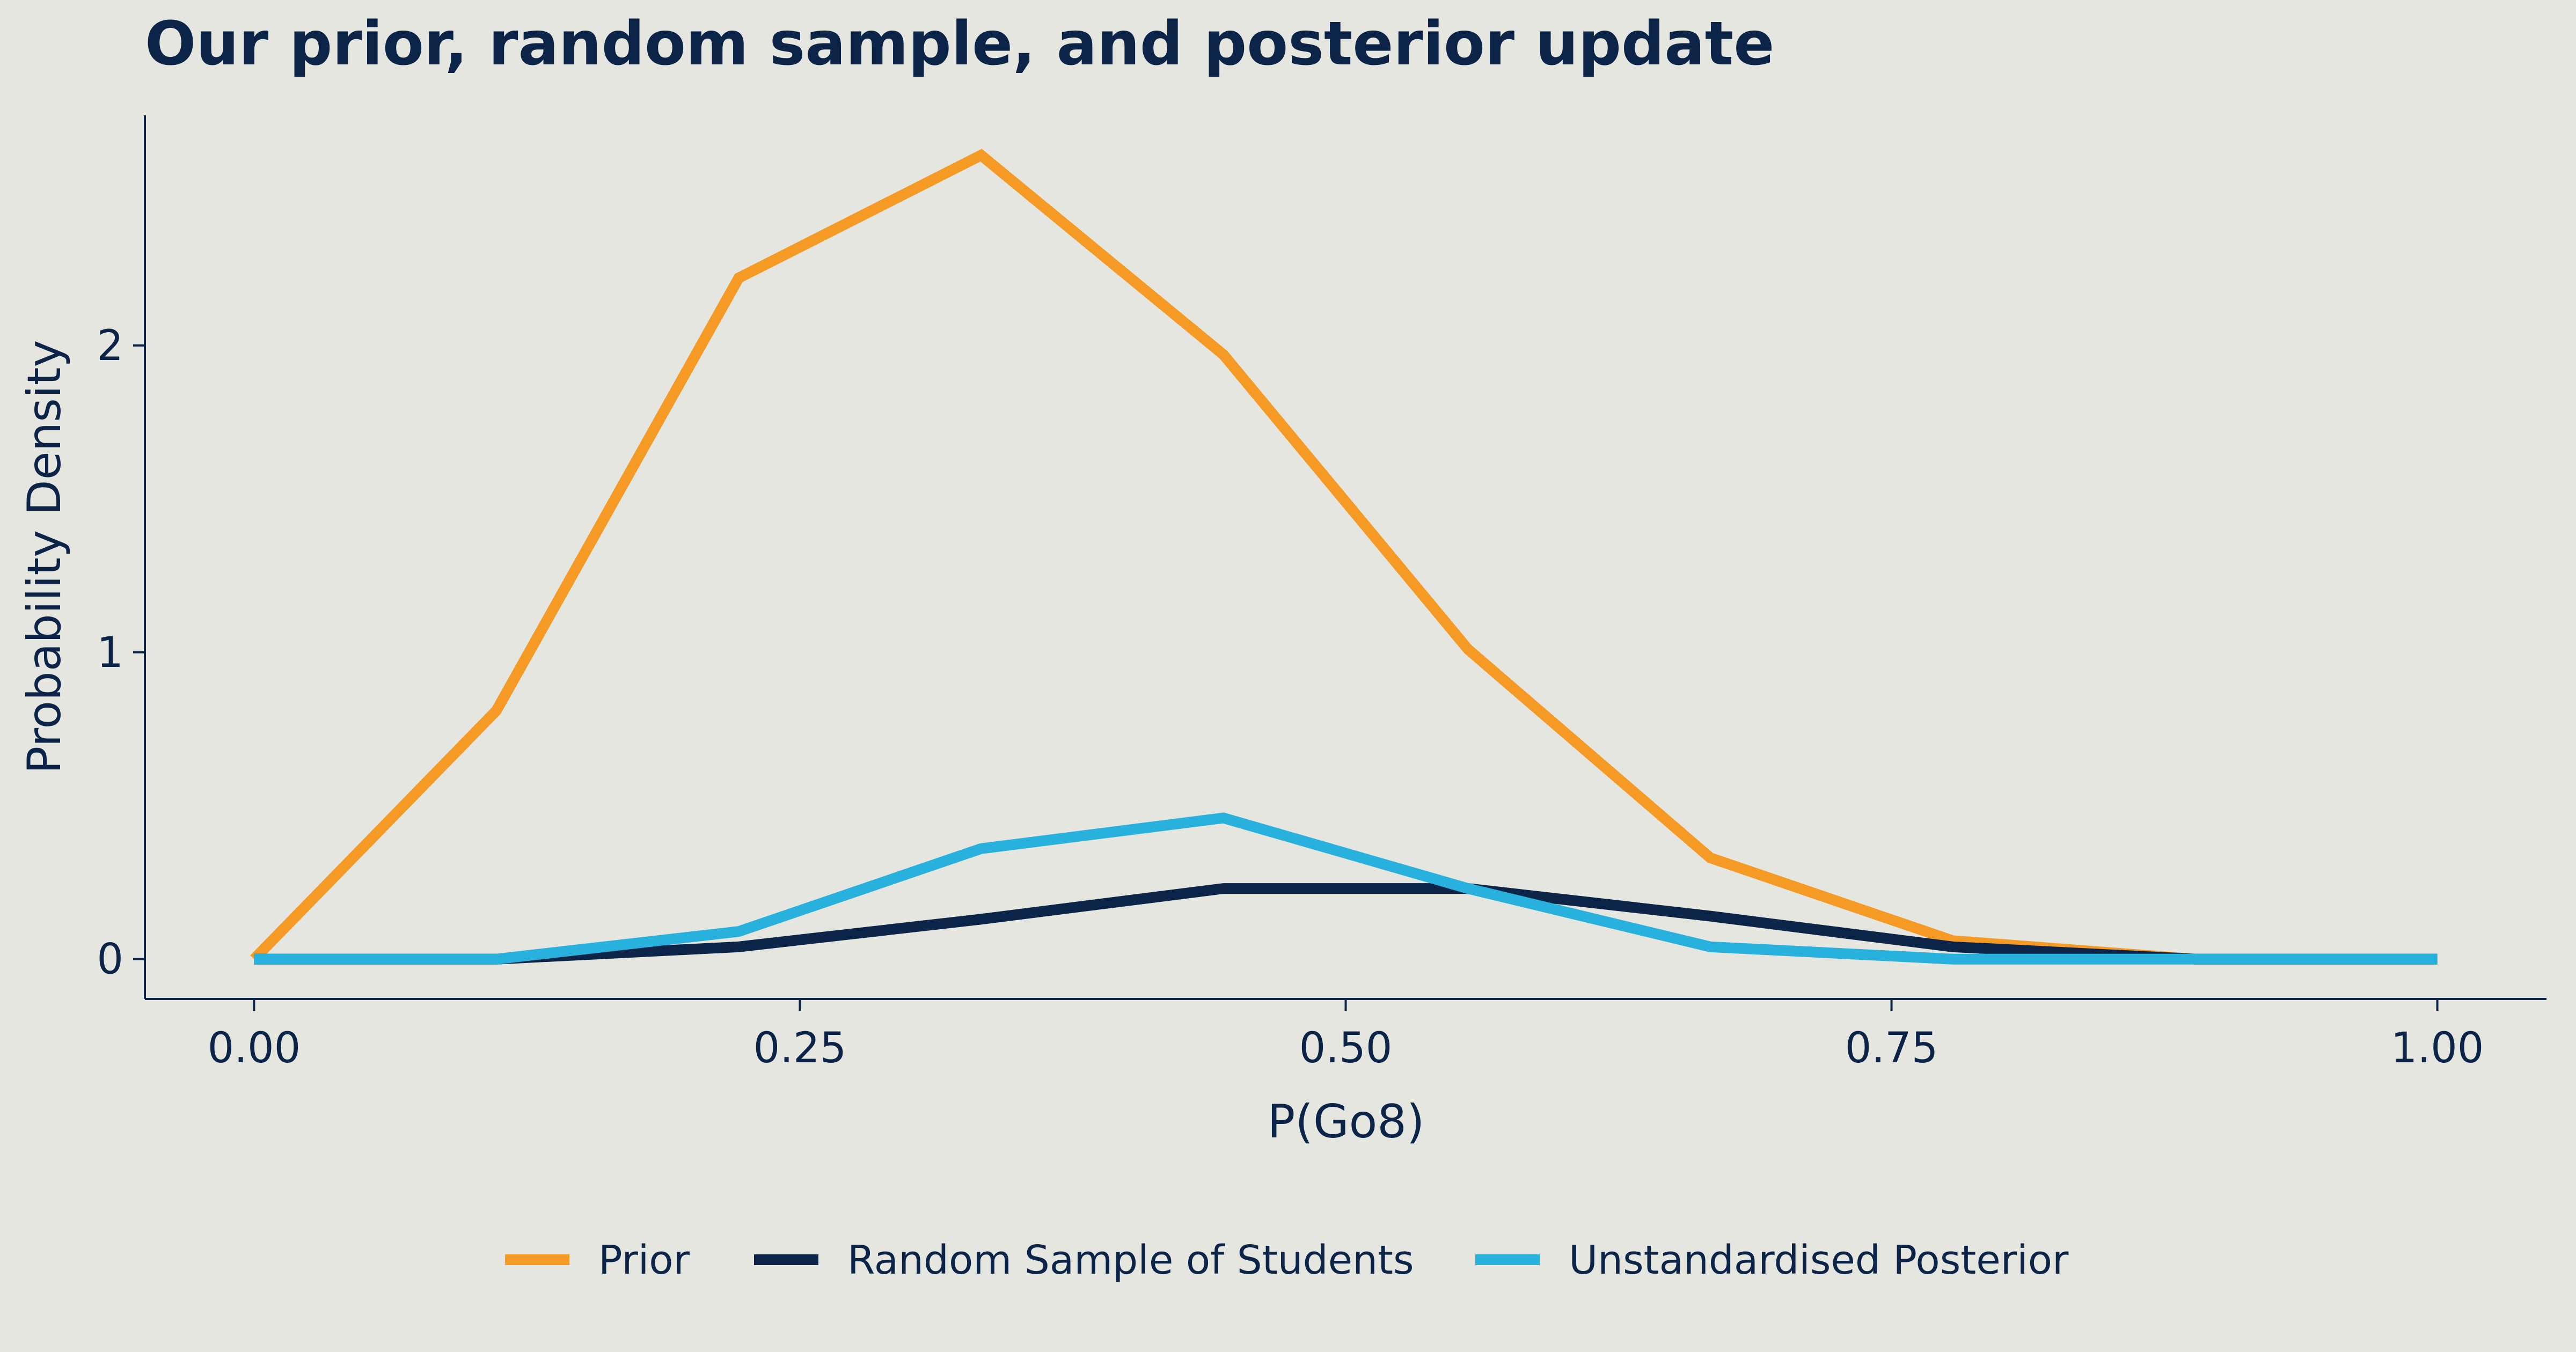 The width and height of the screenshot is (2576, 1352). Describe the element at coordinates (110, 346) in the screenshot. I see `y-tick-label: 2` at that location.